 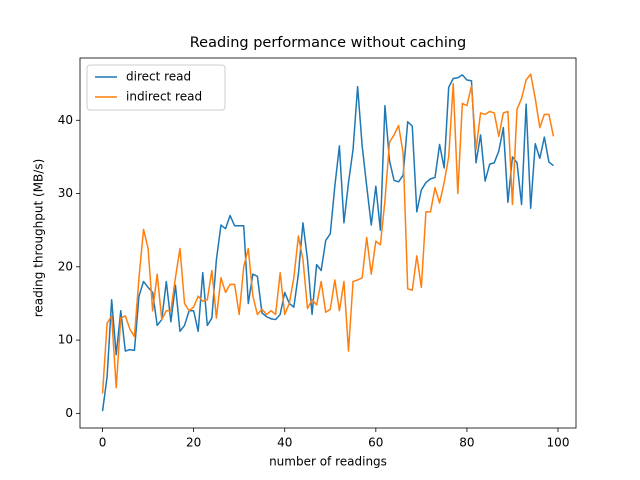 I want to click on x-tick-label: 80, so click(x=466, y=443).